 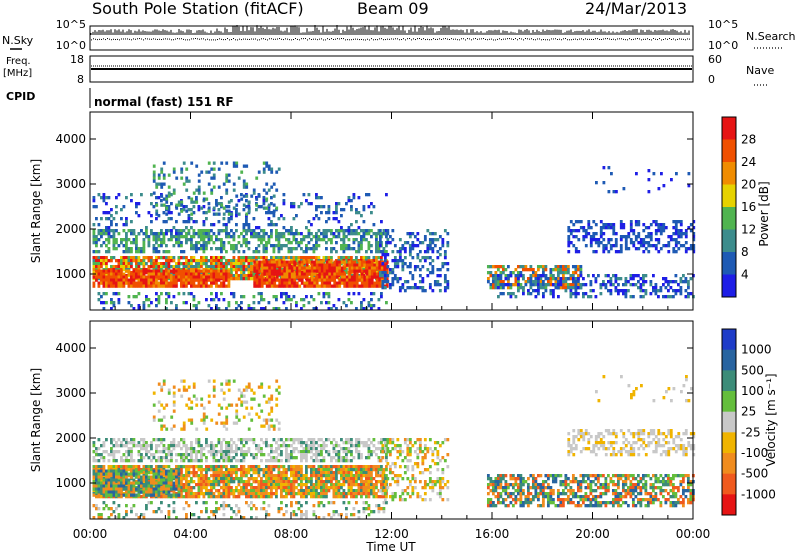 What do you see at coordinates (745, 275) in the screenshot?
I see `power-colorbar-tick: 4` at bounding box center [745, 275].